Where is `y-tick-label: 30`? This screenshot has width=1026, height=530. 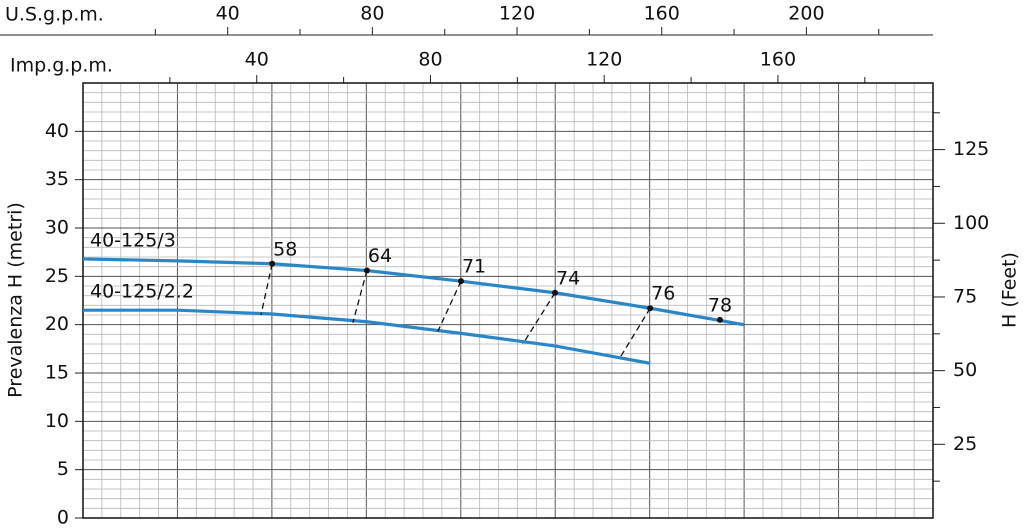 y-tick-label: 30 is located at coordinates (57, 228).